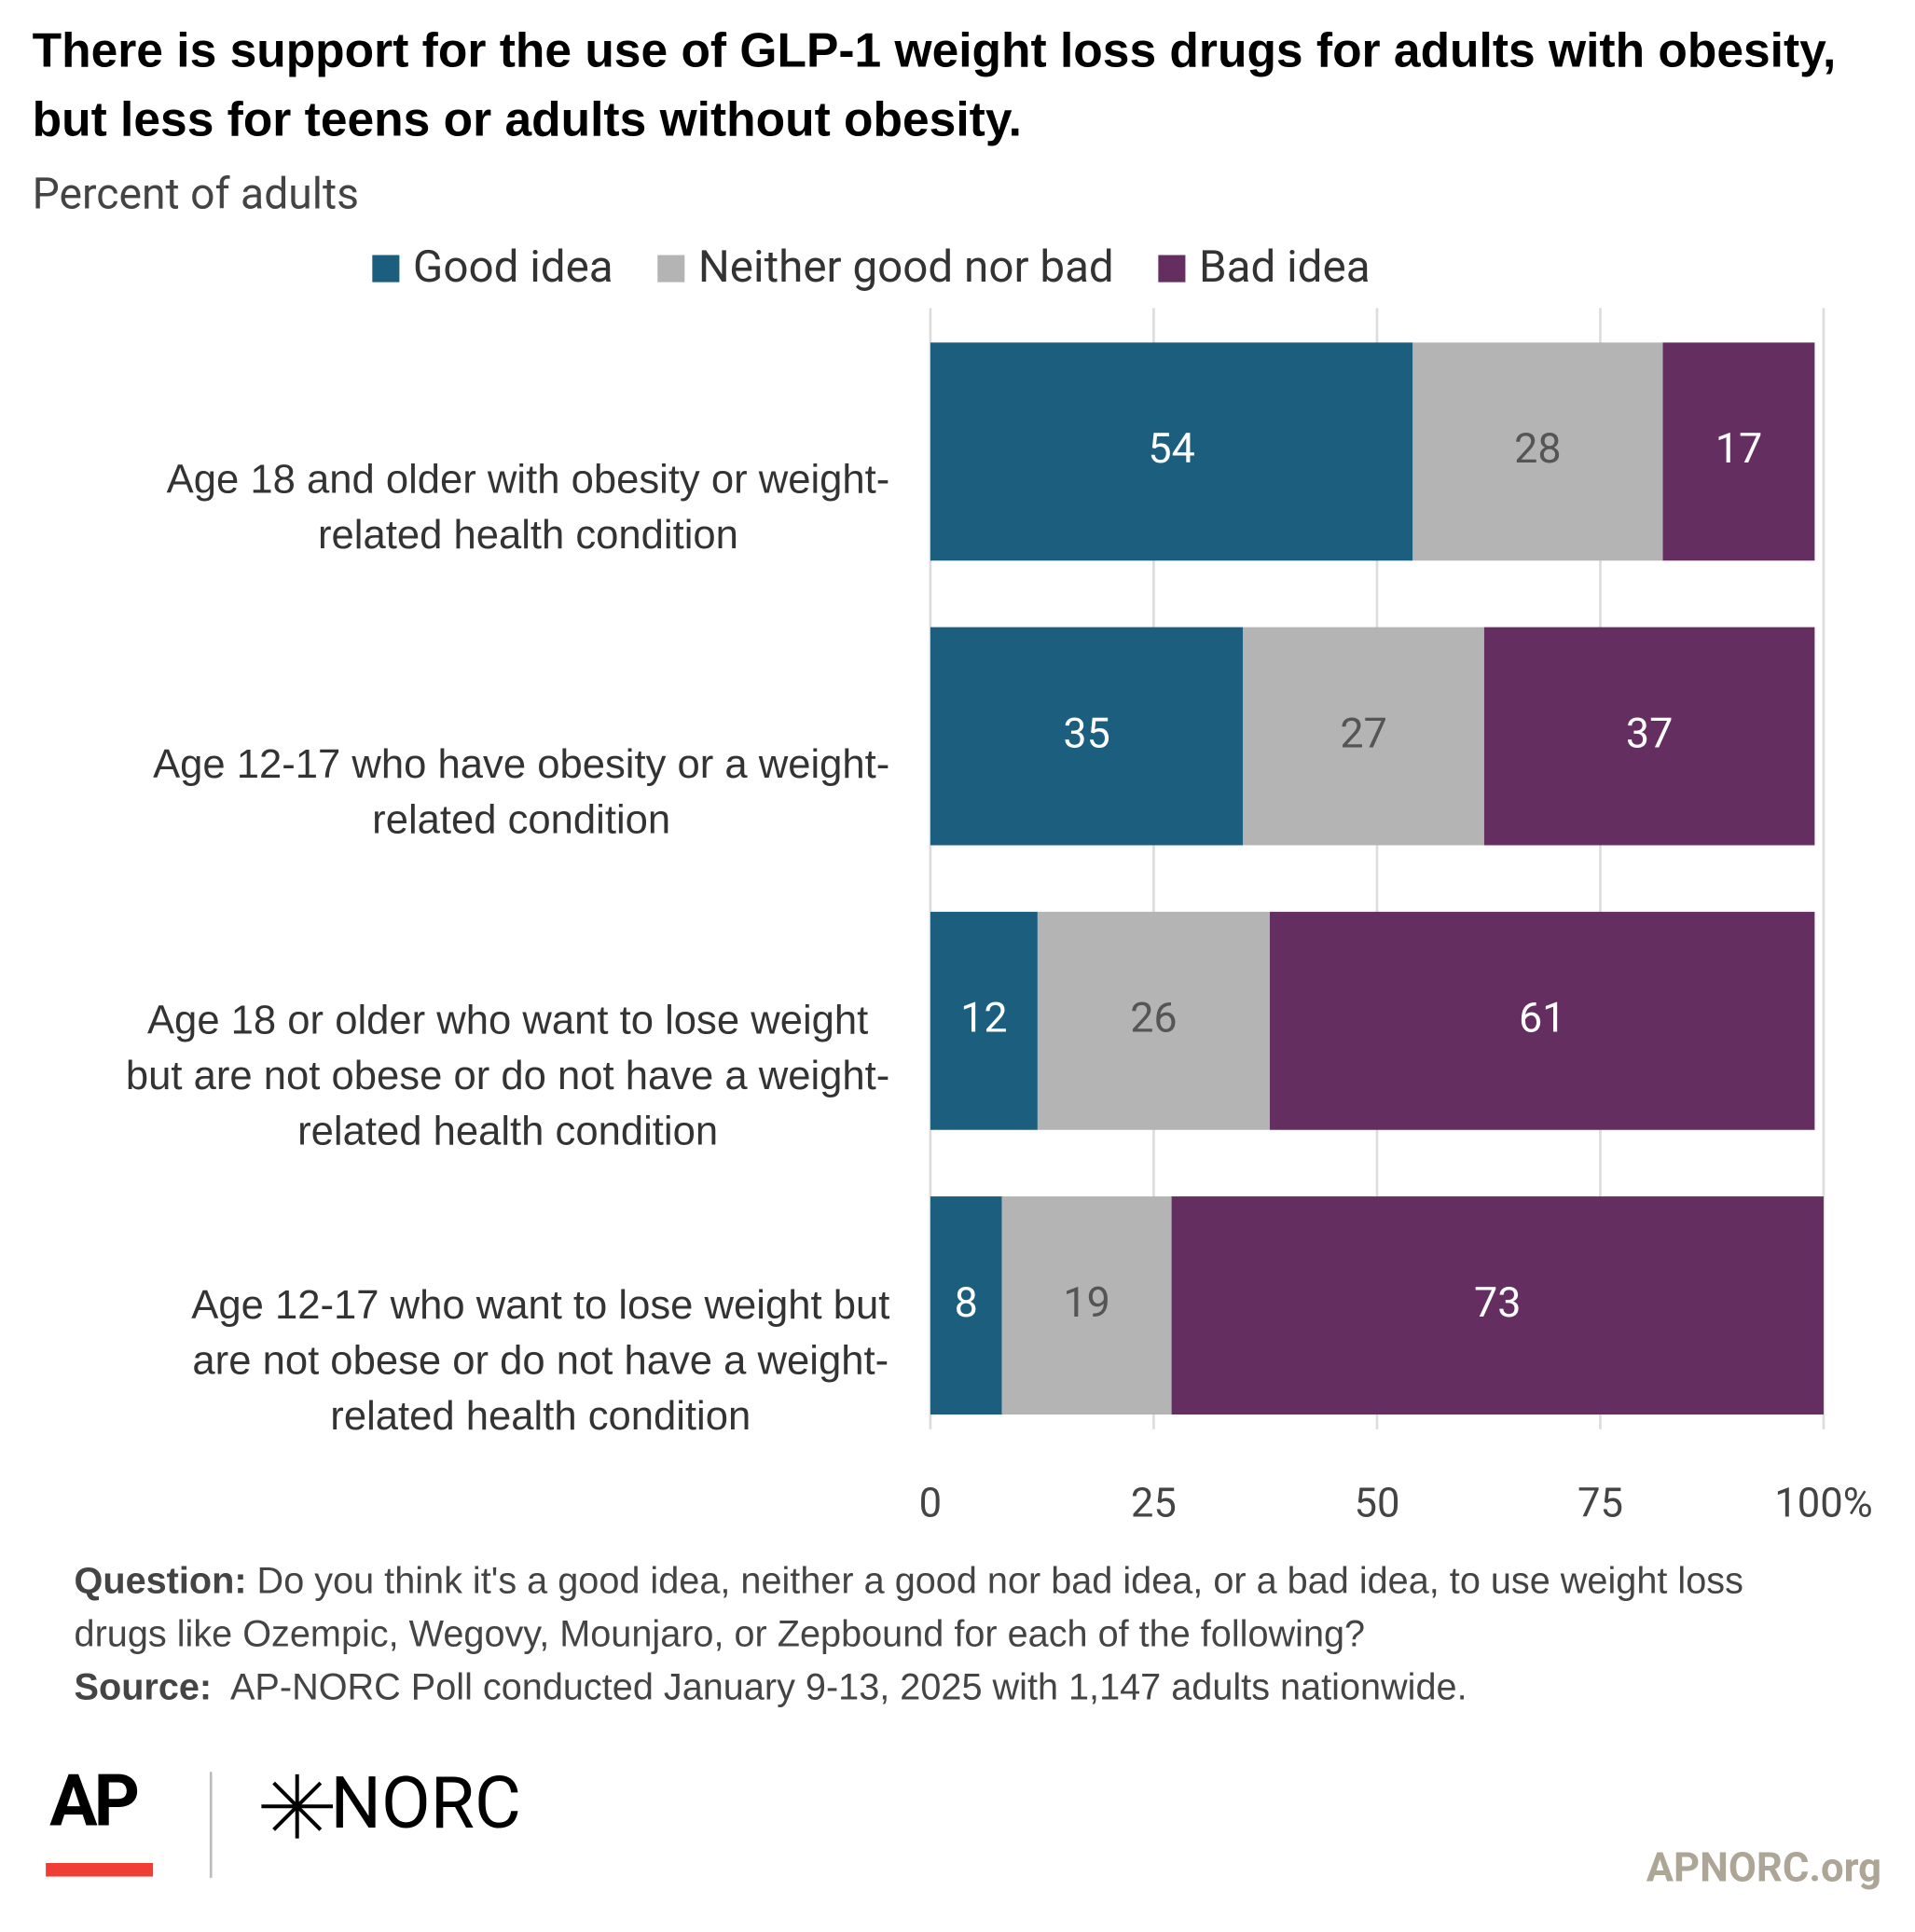  Describe the element at coordinates (1600, 1503) in the screenshot. I see `x-tick-label: 75` at that location.